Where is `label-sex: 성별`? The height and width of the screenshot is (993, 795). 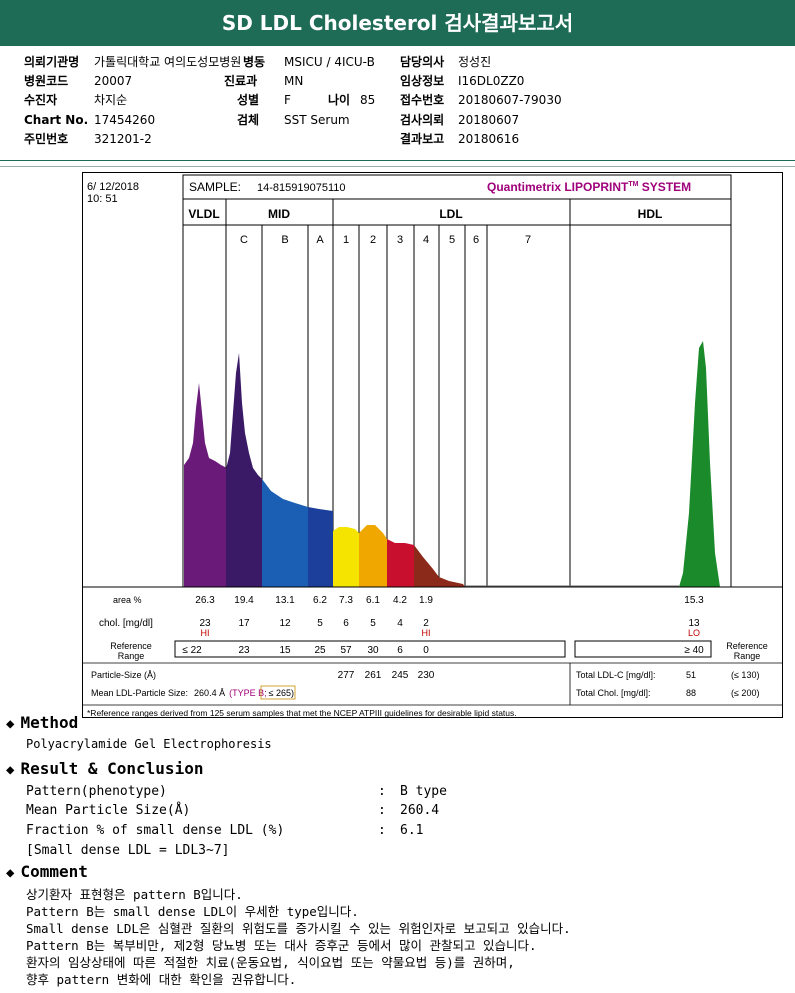 label-sex: 성별 is located at coordinates (248, 100).